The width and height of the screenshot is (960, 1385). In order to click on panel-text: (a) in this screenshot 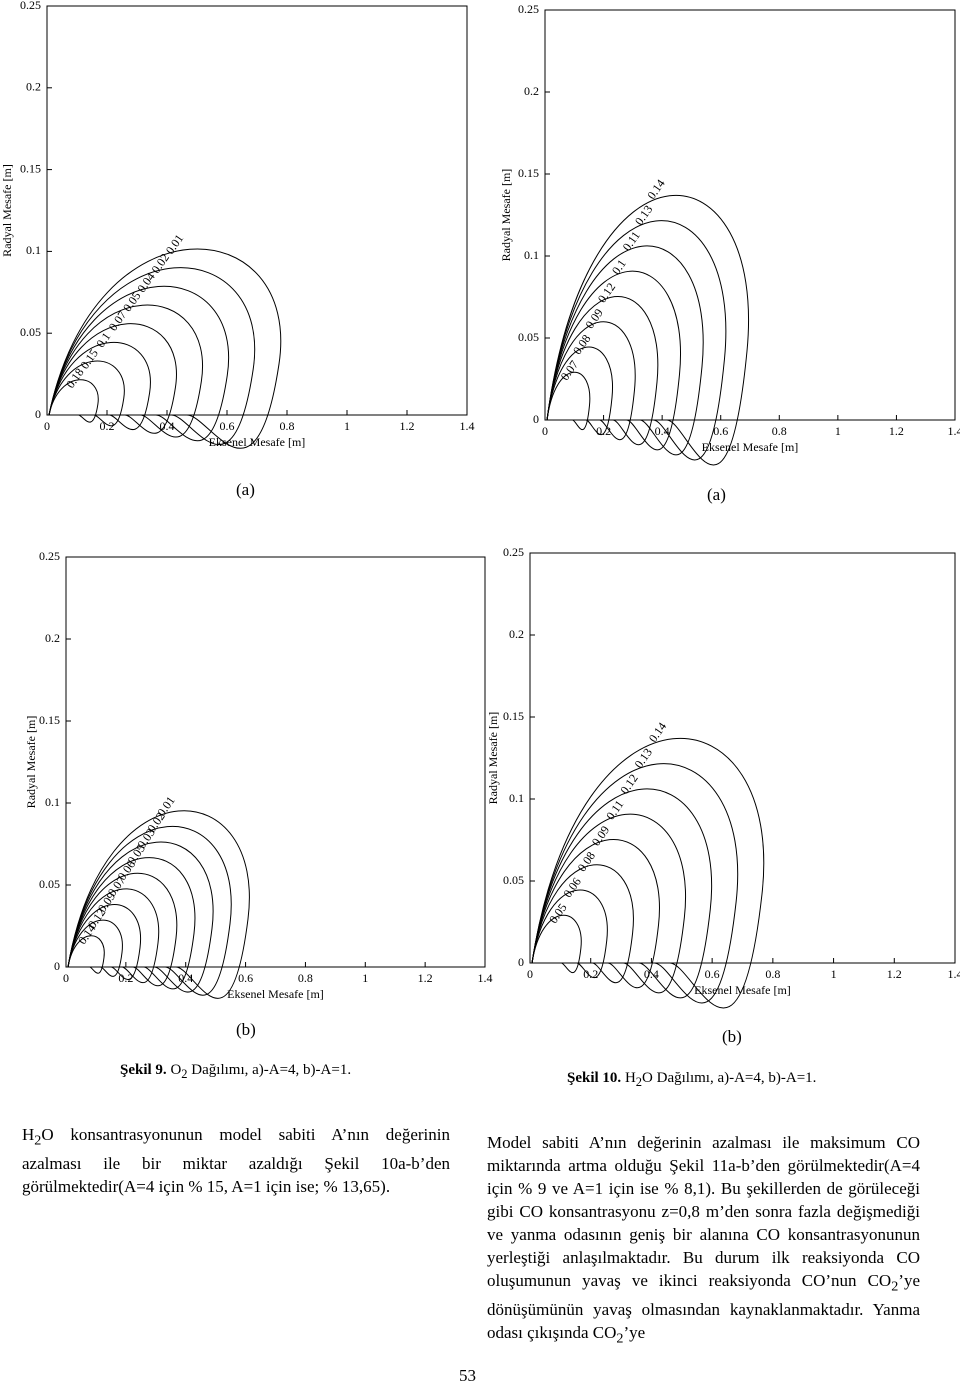, I will do `click(716, 494)`.